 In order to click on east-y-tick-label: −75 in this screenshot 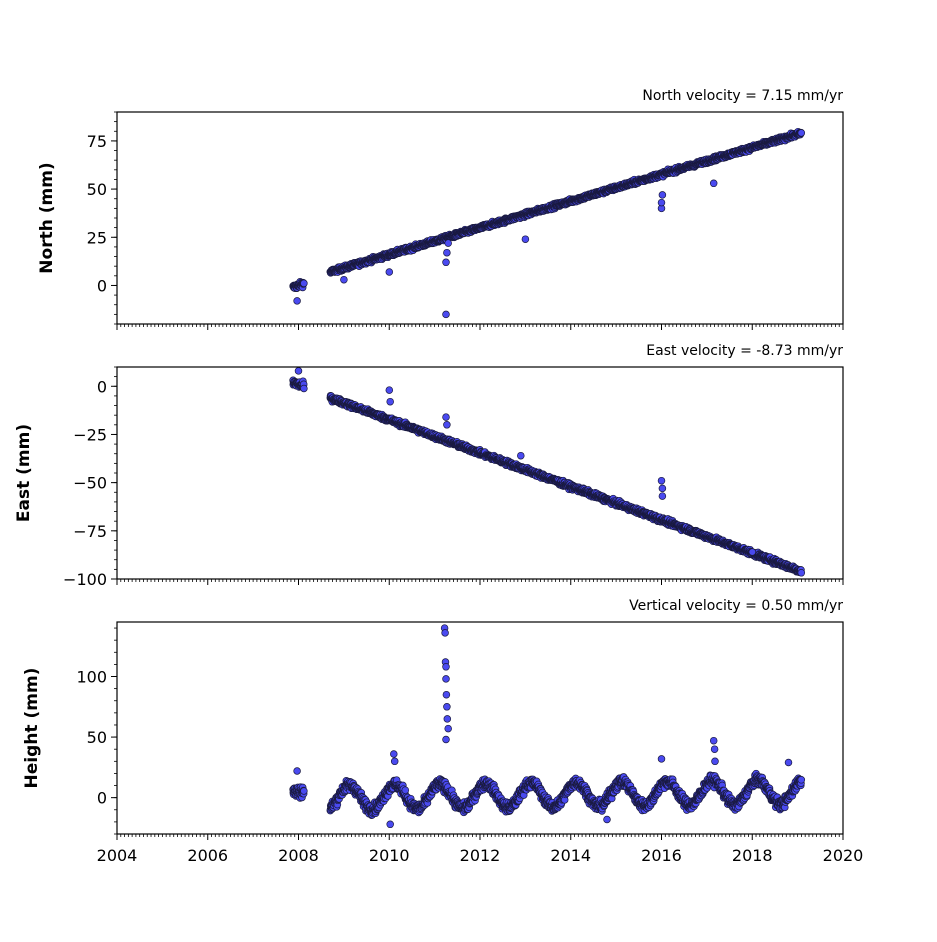, I will do `click(90, 531)`.